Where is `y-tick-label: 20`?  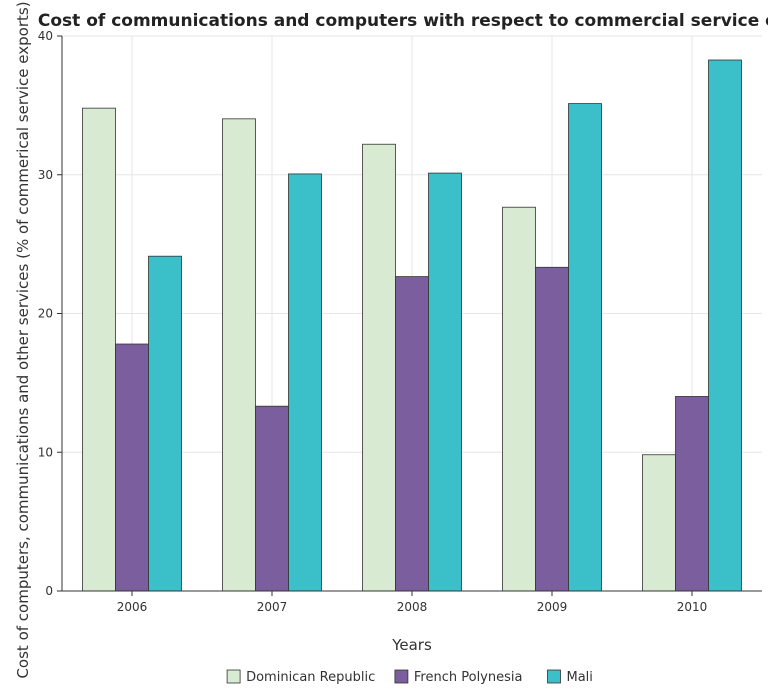
y-tick-label: 20 is located at coordinates (45, 314).